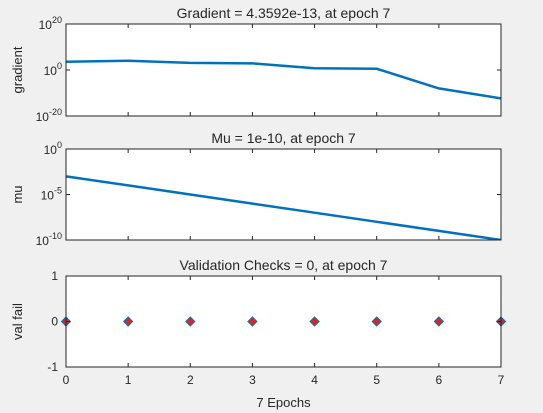 This screenshot has height=413, width=543. I want to click on val-fail-xtick-label: 2, so click(190, 380).